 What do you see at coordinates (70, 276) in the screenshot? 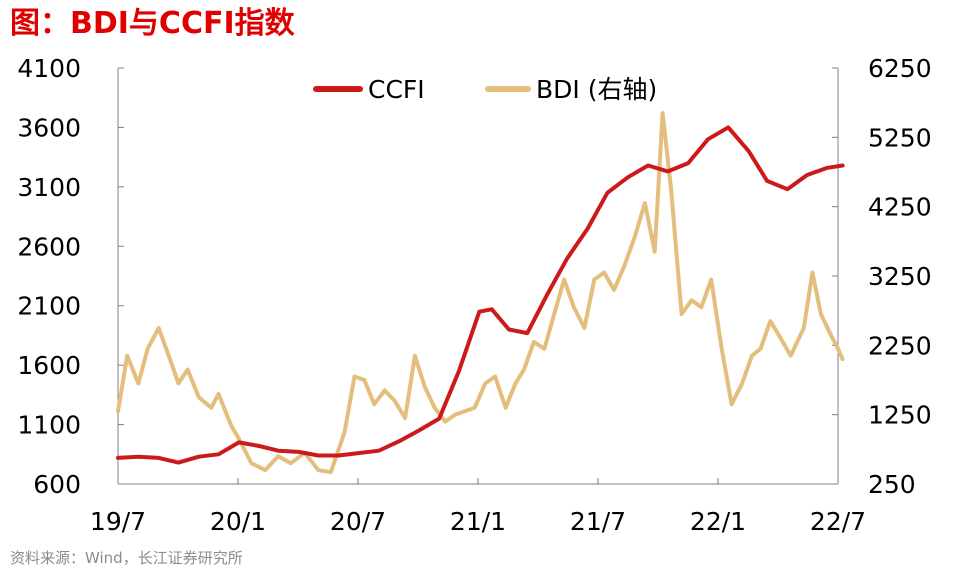
I see `left-axis-ticks: 4100 3600 3100 2600 2100 1600 1100 600` at bounding box center [70, 276].